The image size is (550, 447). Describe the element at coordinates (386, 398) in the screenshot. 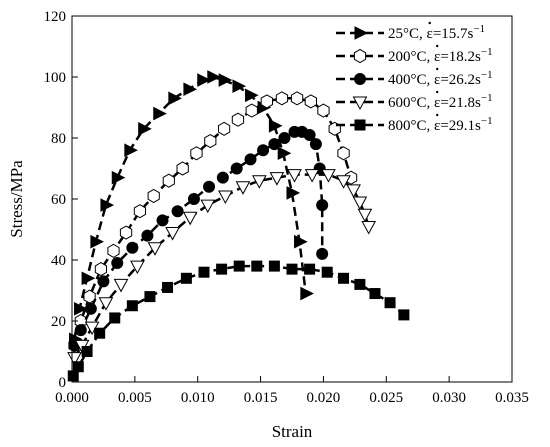

I see `x-tick-label: 0.025` at that location.